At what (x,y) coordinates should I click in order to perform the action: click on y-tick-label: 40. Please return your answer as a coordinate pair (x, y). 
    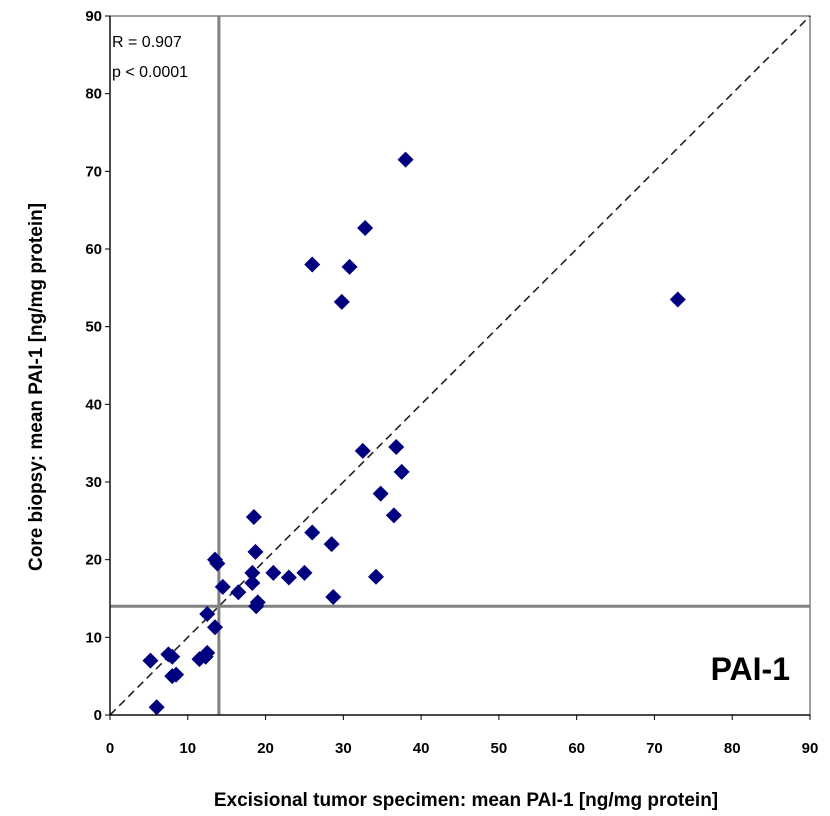
    Looking at the image, I should click on (93, 404).